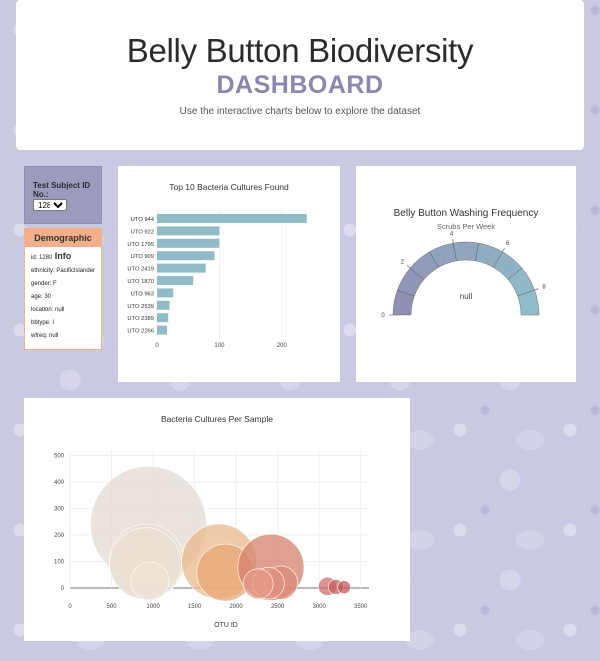  I want to click on subject-selector-panel: Test Subject ID No.: 1280, so click(63, 195).